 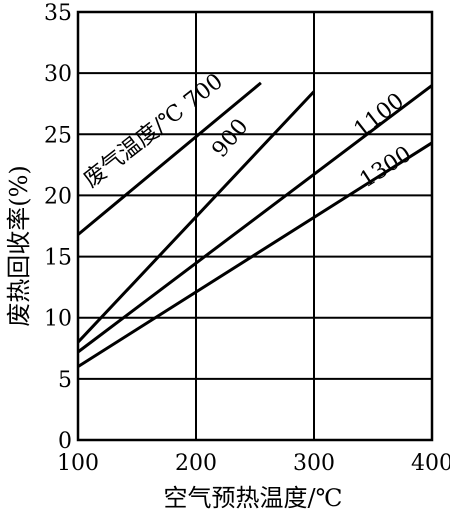 What do you see at coordinates (78, 463) in the screenshot?
I see `x-tick-label-0: 100` at bounding box center [78, 463].